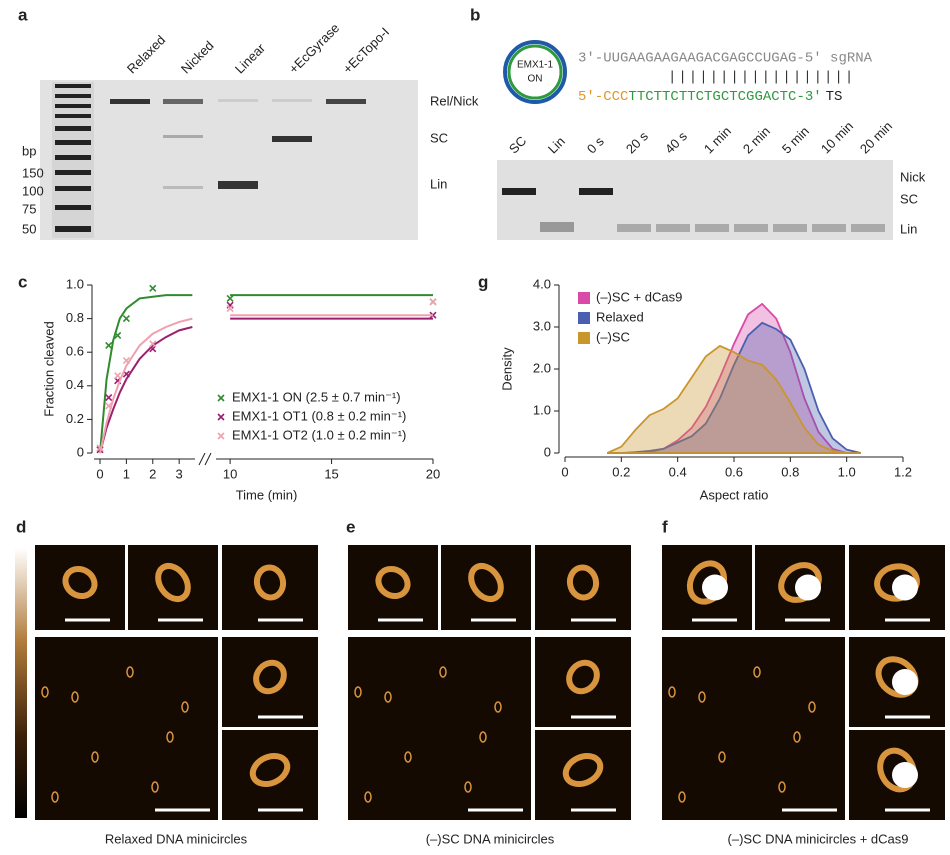  I want to click on circle-label: ON, so click(535, 79).